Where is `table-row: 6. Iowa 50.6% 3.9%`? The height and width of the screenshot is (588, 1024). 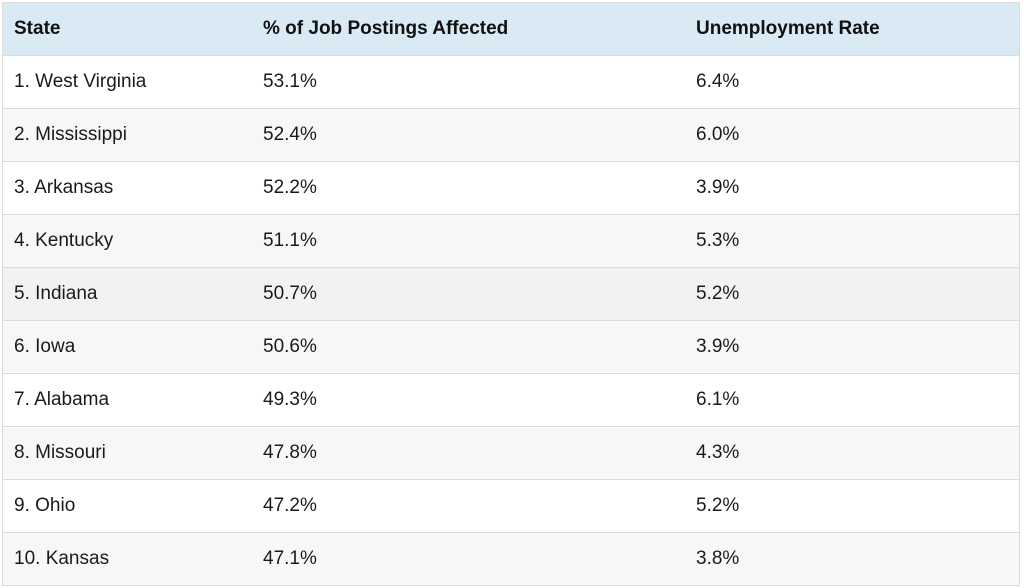
table-row: 6. Iowa 50.6% 3.9% is located at coordinates (511, 346).